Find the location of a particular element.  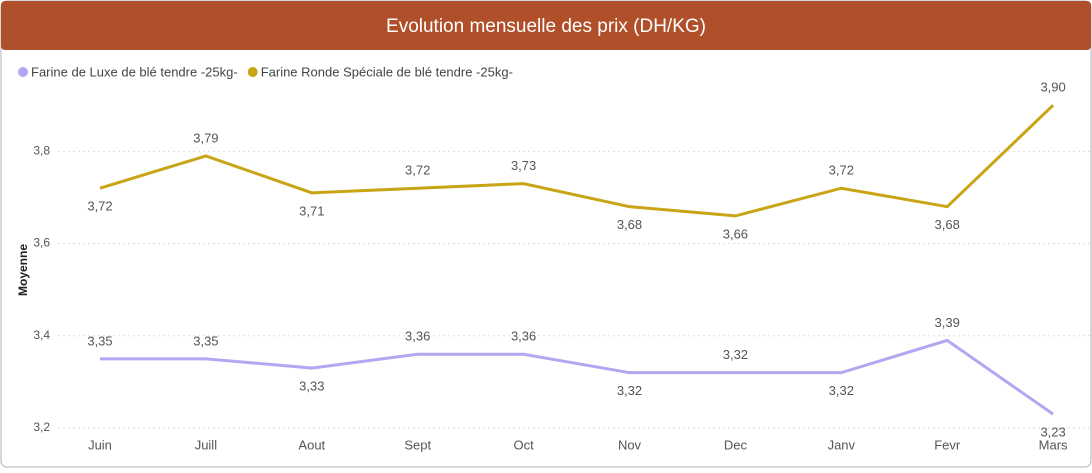

x-tick-label: Aout is located at coordinates (311, 444).